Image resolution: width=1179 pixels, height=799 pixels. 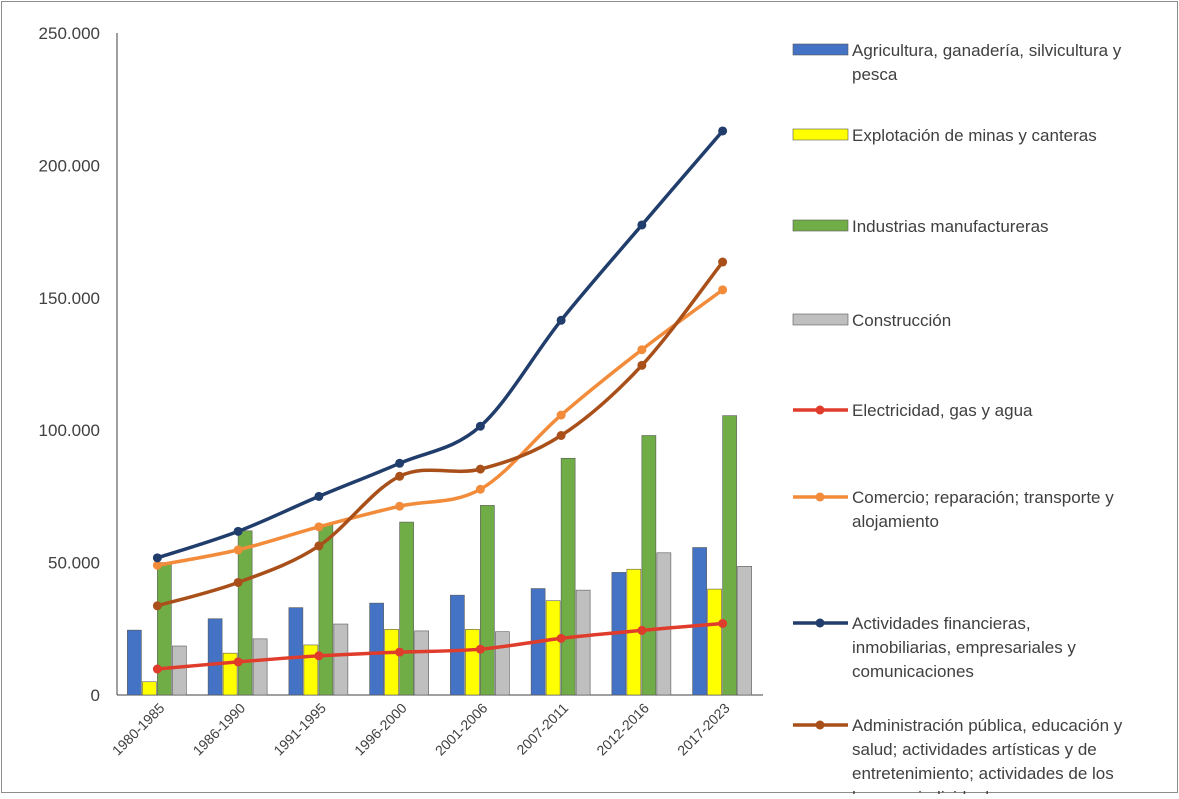 I want to click on y-tick-label: 0, so click(x=95, y=695).